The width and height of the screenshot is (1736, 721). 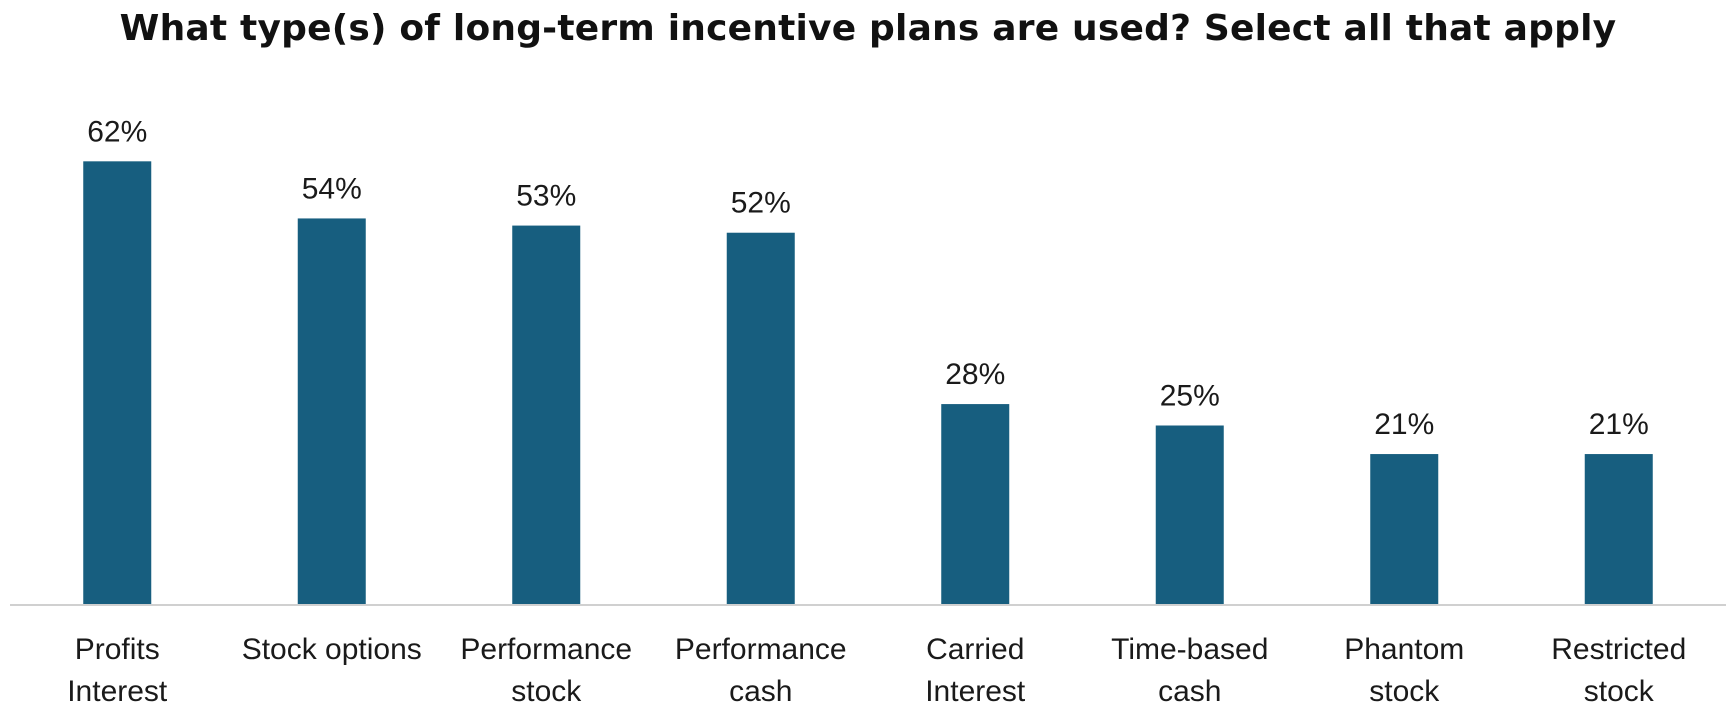 What do you see at coordinates (546, 670) in the screenshot?
I see `category-label-2: Performance stock` at bounding box center [546, 670].